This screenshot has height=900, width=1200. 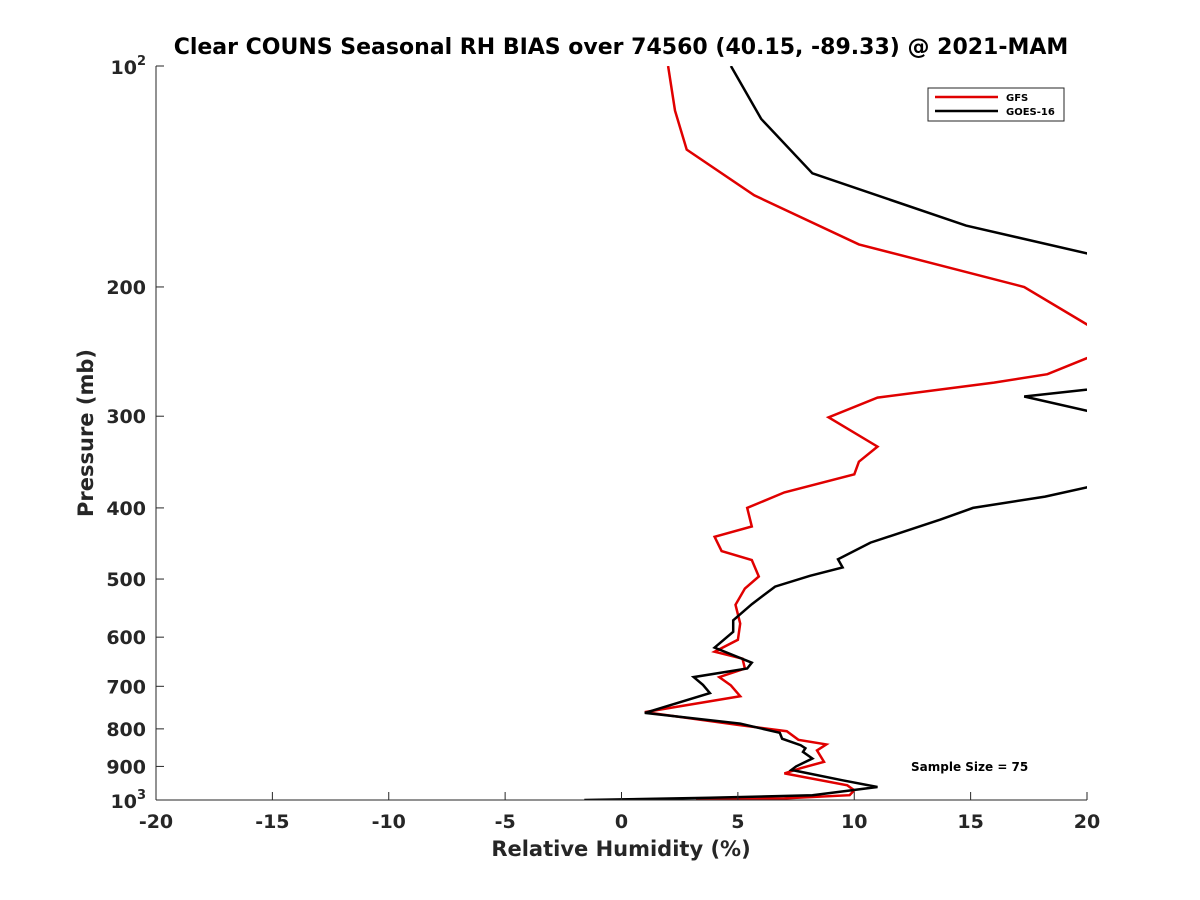 I want to click on y-tick-label: 900, so click(x=126, y=767).